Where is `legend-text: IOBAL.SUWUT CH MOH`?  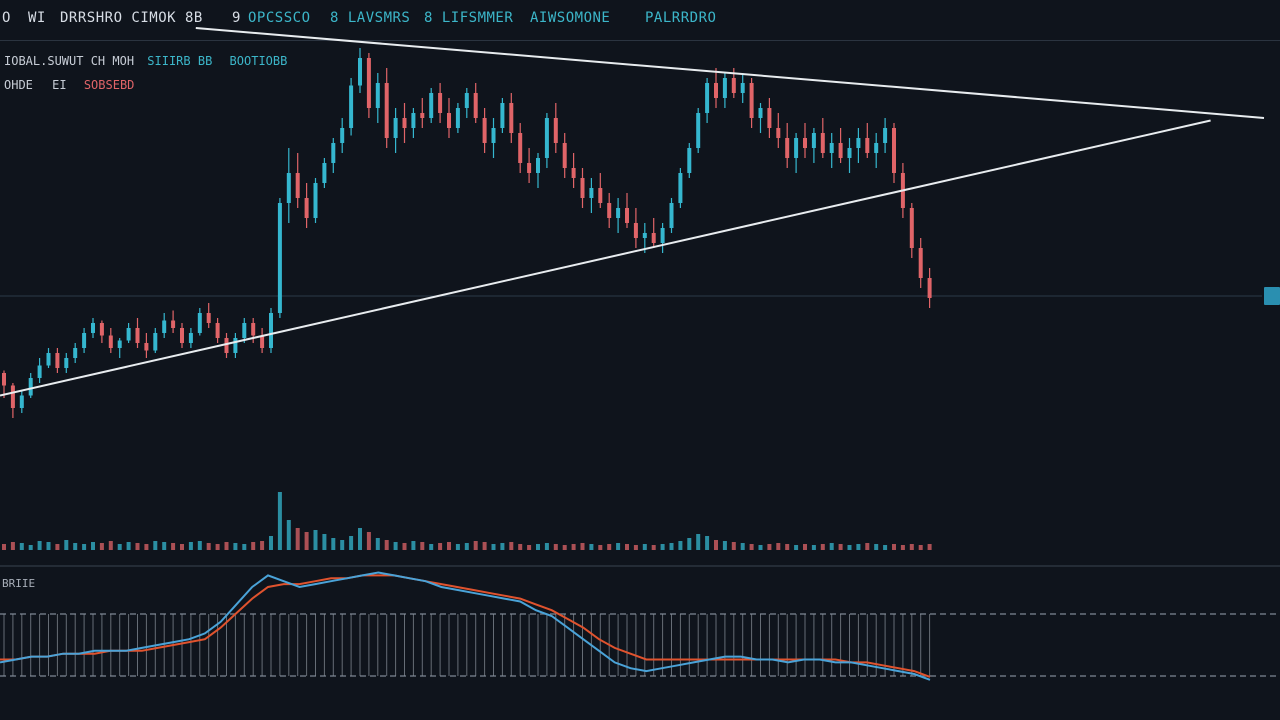
legend-text: IOBAL.SUWUT CH MOH is located at coordinates (69, 61).